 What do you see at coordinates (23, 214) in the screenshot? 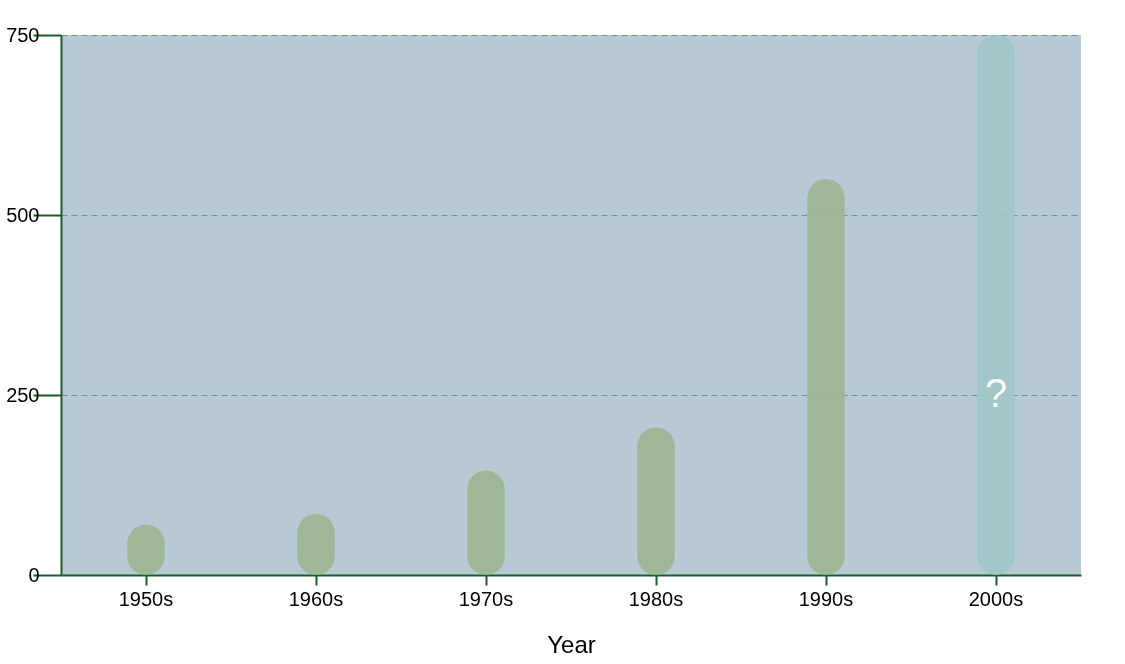
I see `y-tick-label: 500` at bounding box center [23, 214].